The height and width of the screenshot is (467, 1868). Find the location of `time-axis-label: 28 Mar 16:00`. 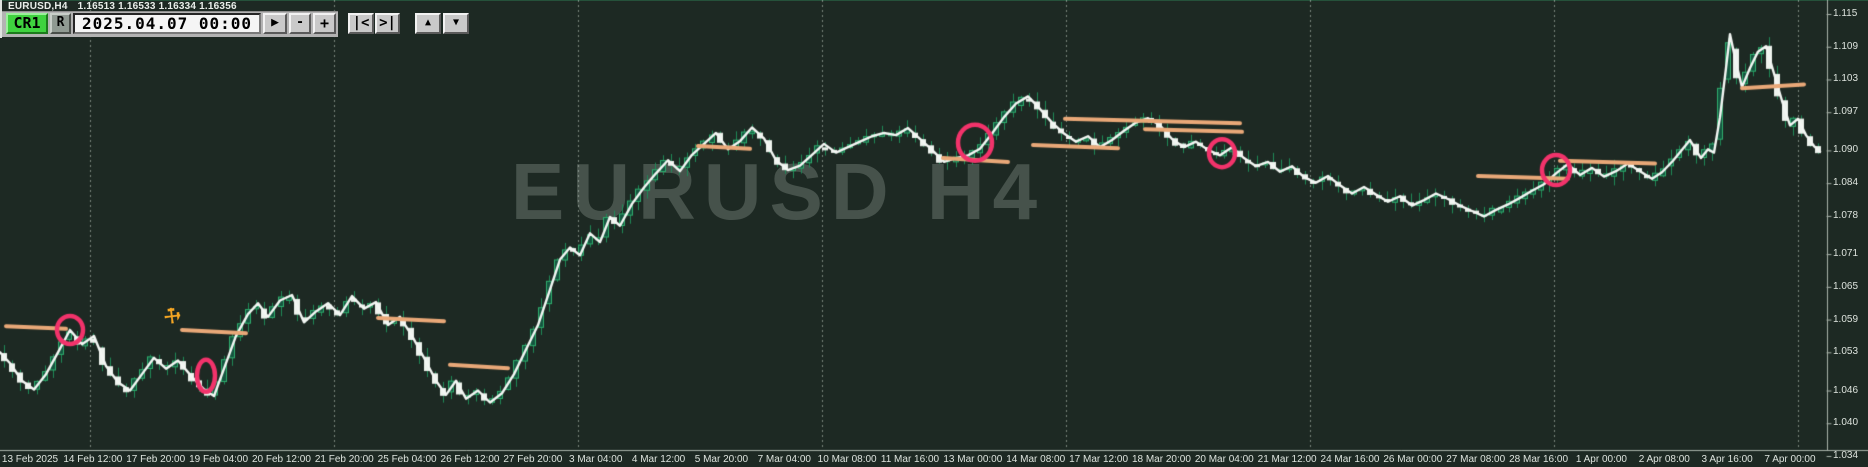

time-axis-label: 28 Mar 16:00 is located at coordinates (1539, 459).